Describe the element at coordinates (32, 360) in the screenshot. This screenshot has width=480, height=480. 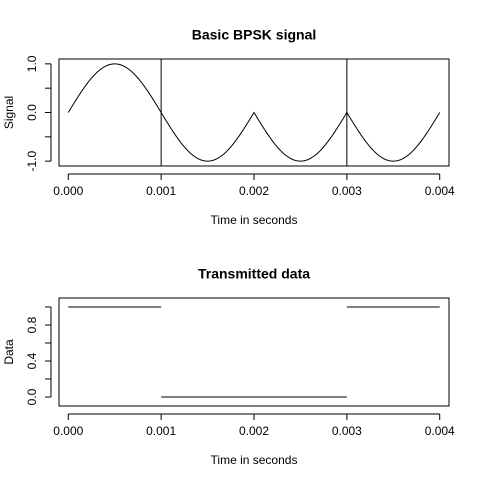
I see `y-tick-label: 0.4` at that location.